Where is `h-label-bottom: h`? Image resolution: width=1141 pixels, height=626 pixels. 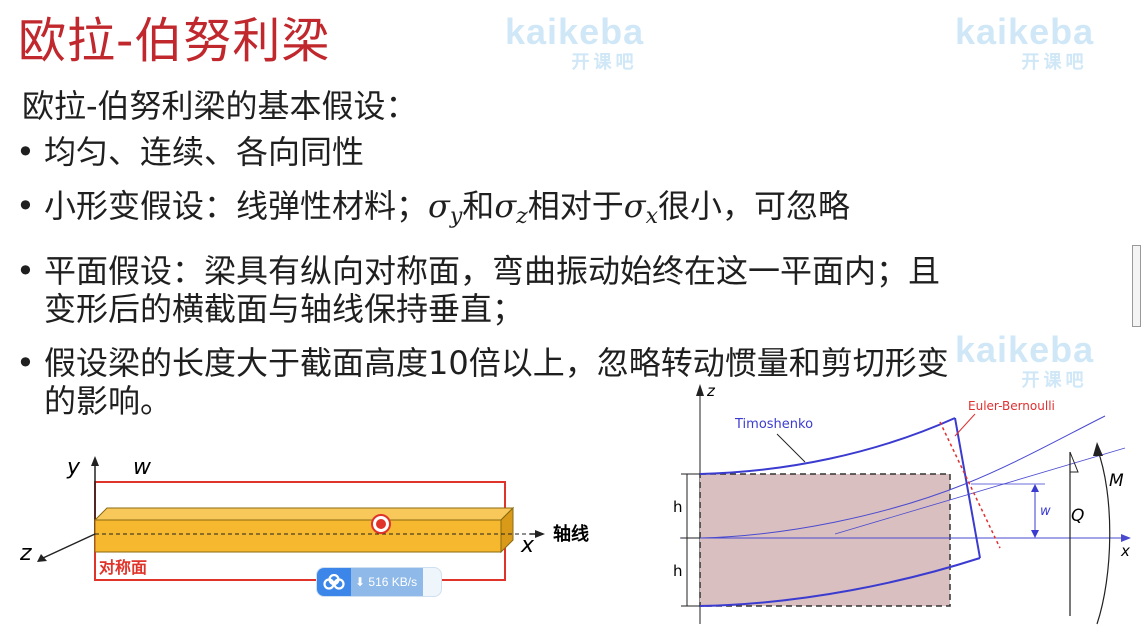
h-label-bottom: h is located at coordinates (678, 571).